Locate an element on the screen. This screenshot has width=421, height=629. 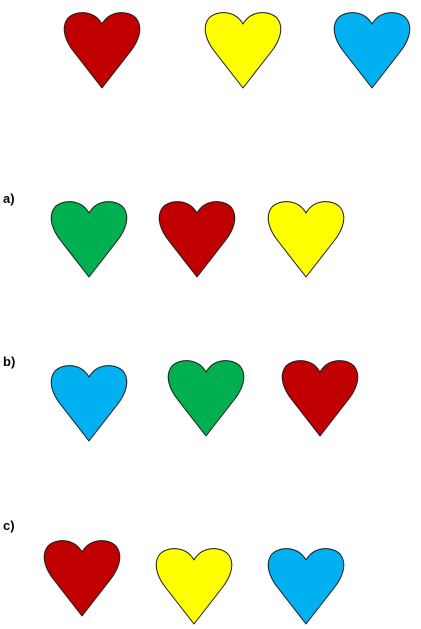
option-a-label: a) is located at coordinates (9, 198).